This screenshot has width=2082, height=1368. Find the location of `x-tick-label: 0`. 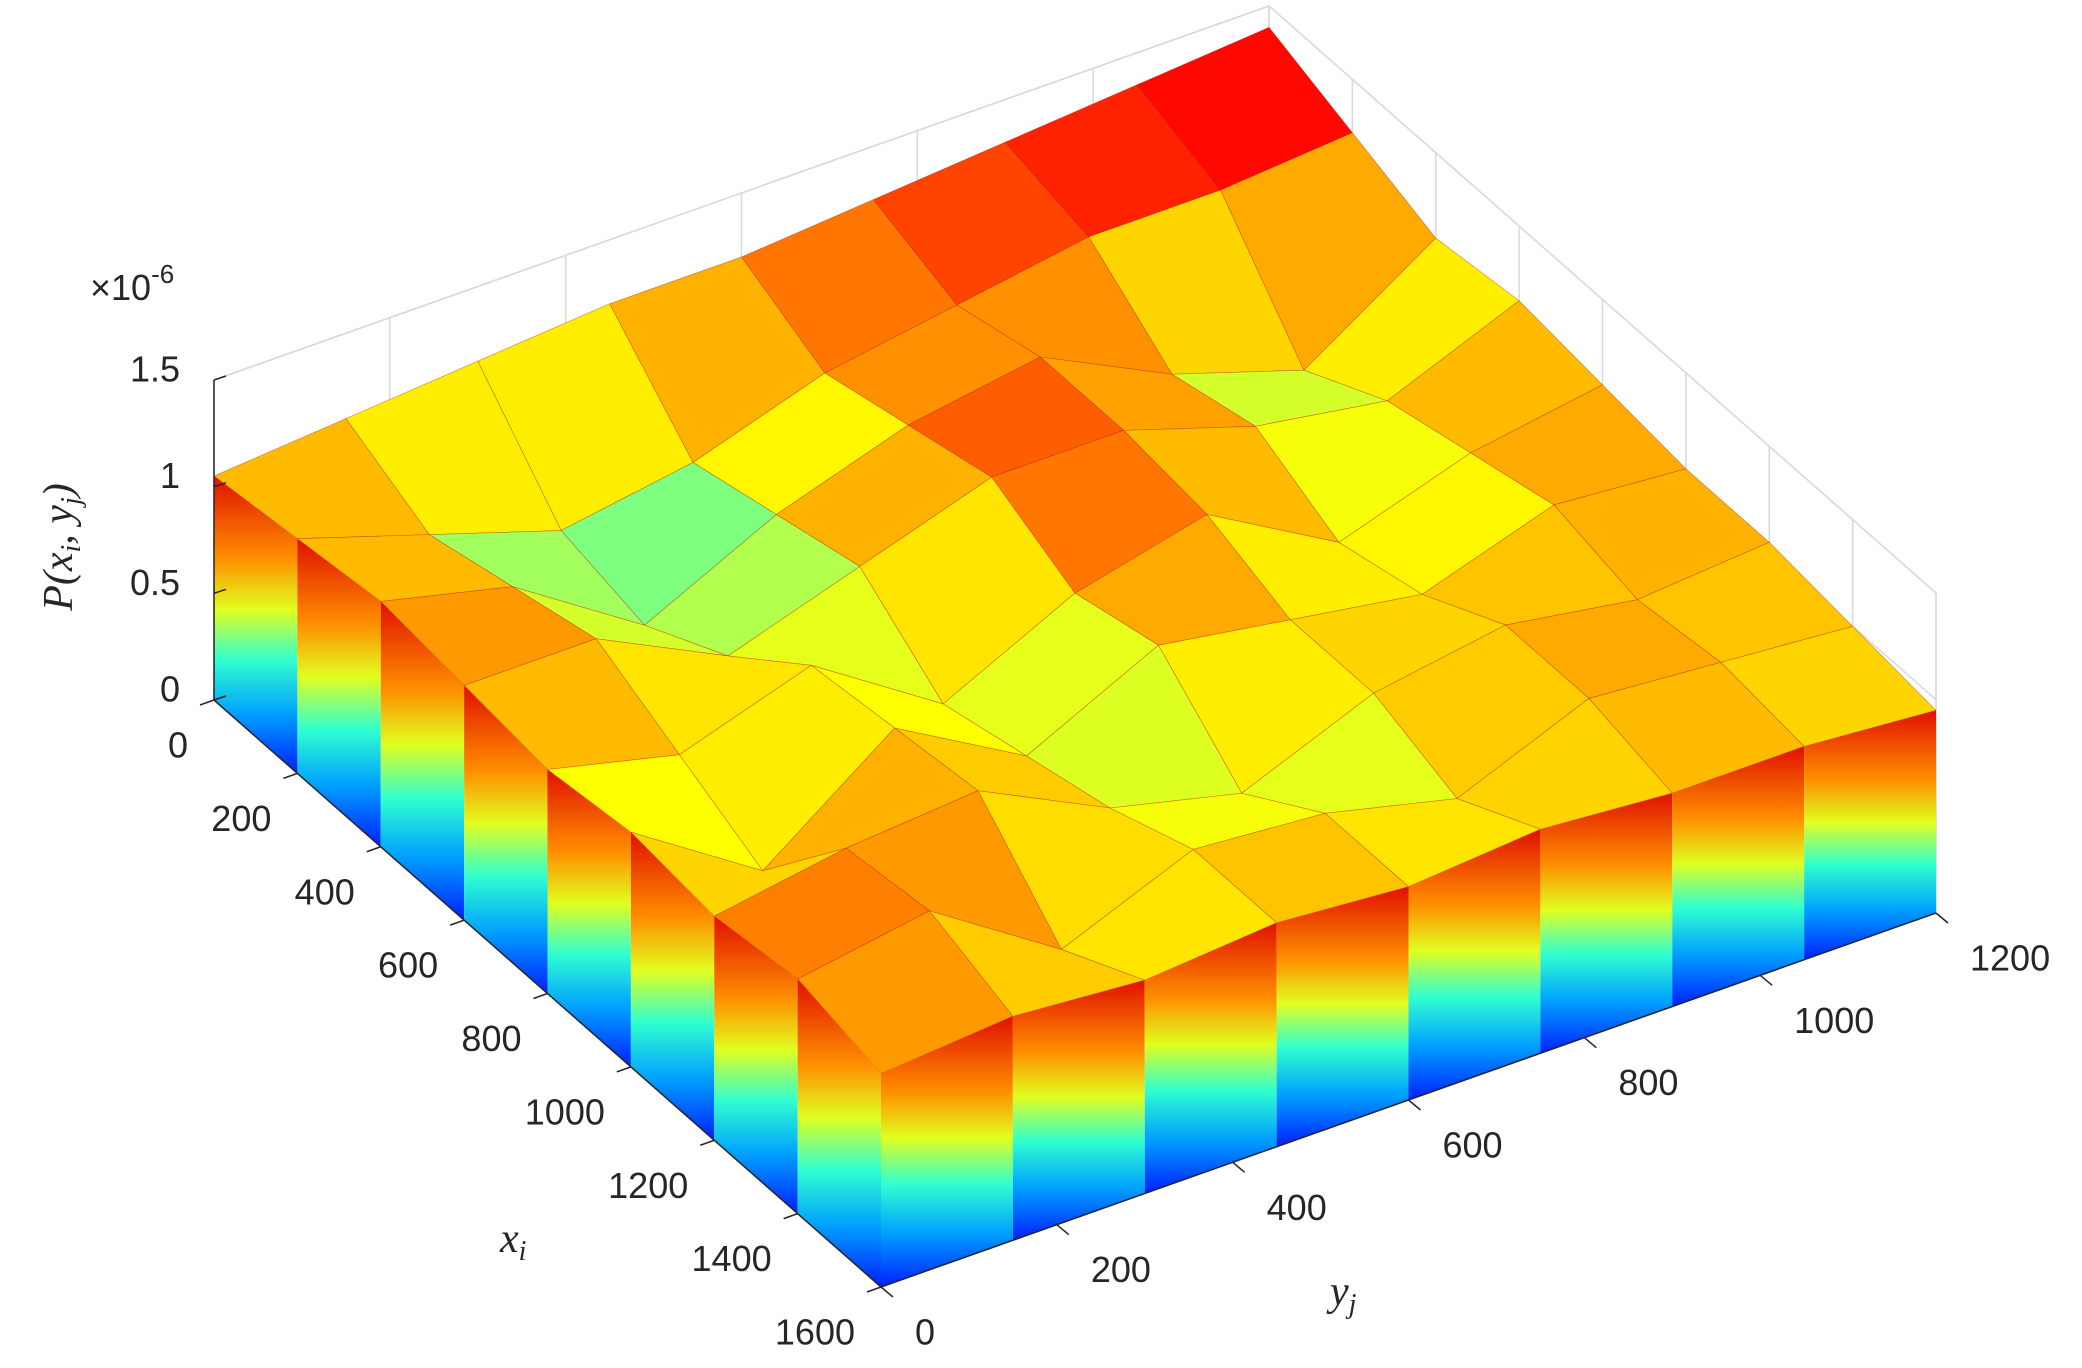

x-tick-label: 0 is located at coordinates (178, 745).